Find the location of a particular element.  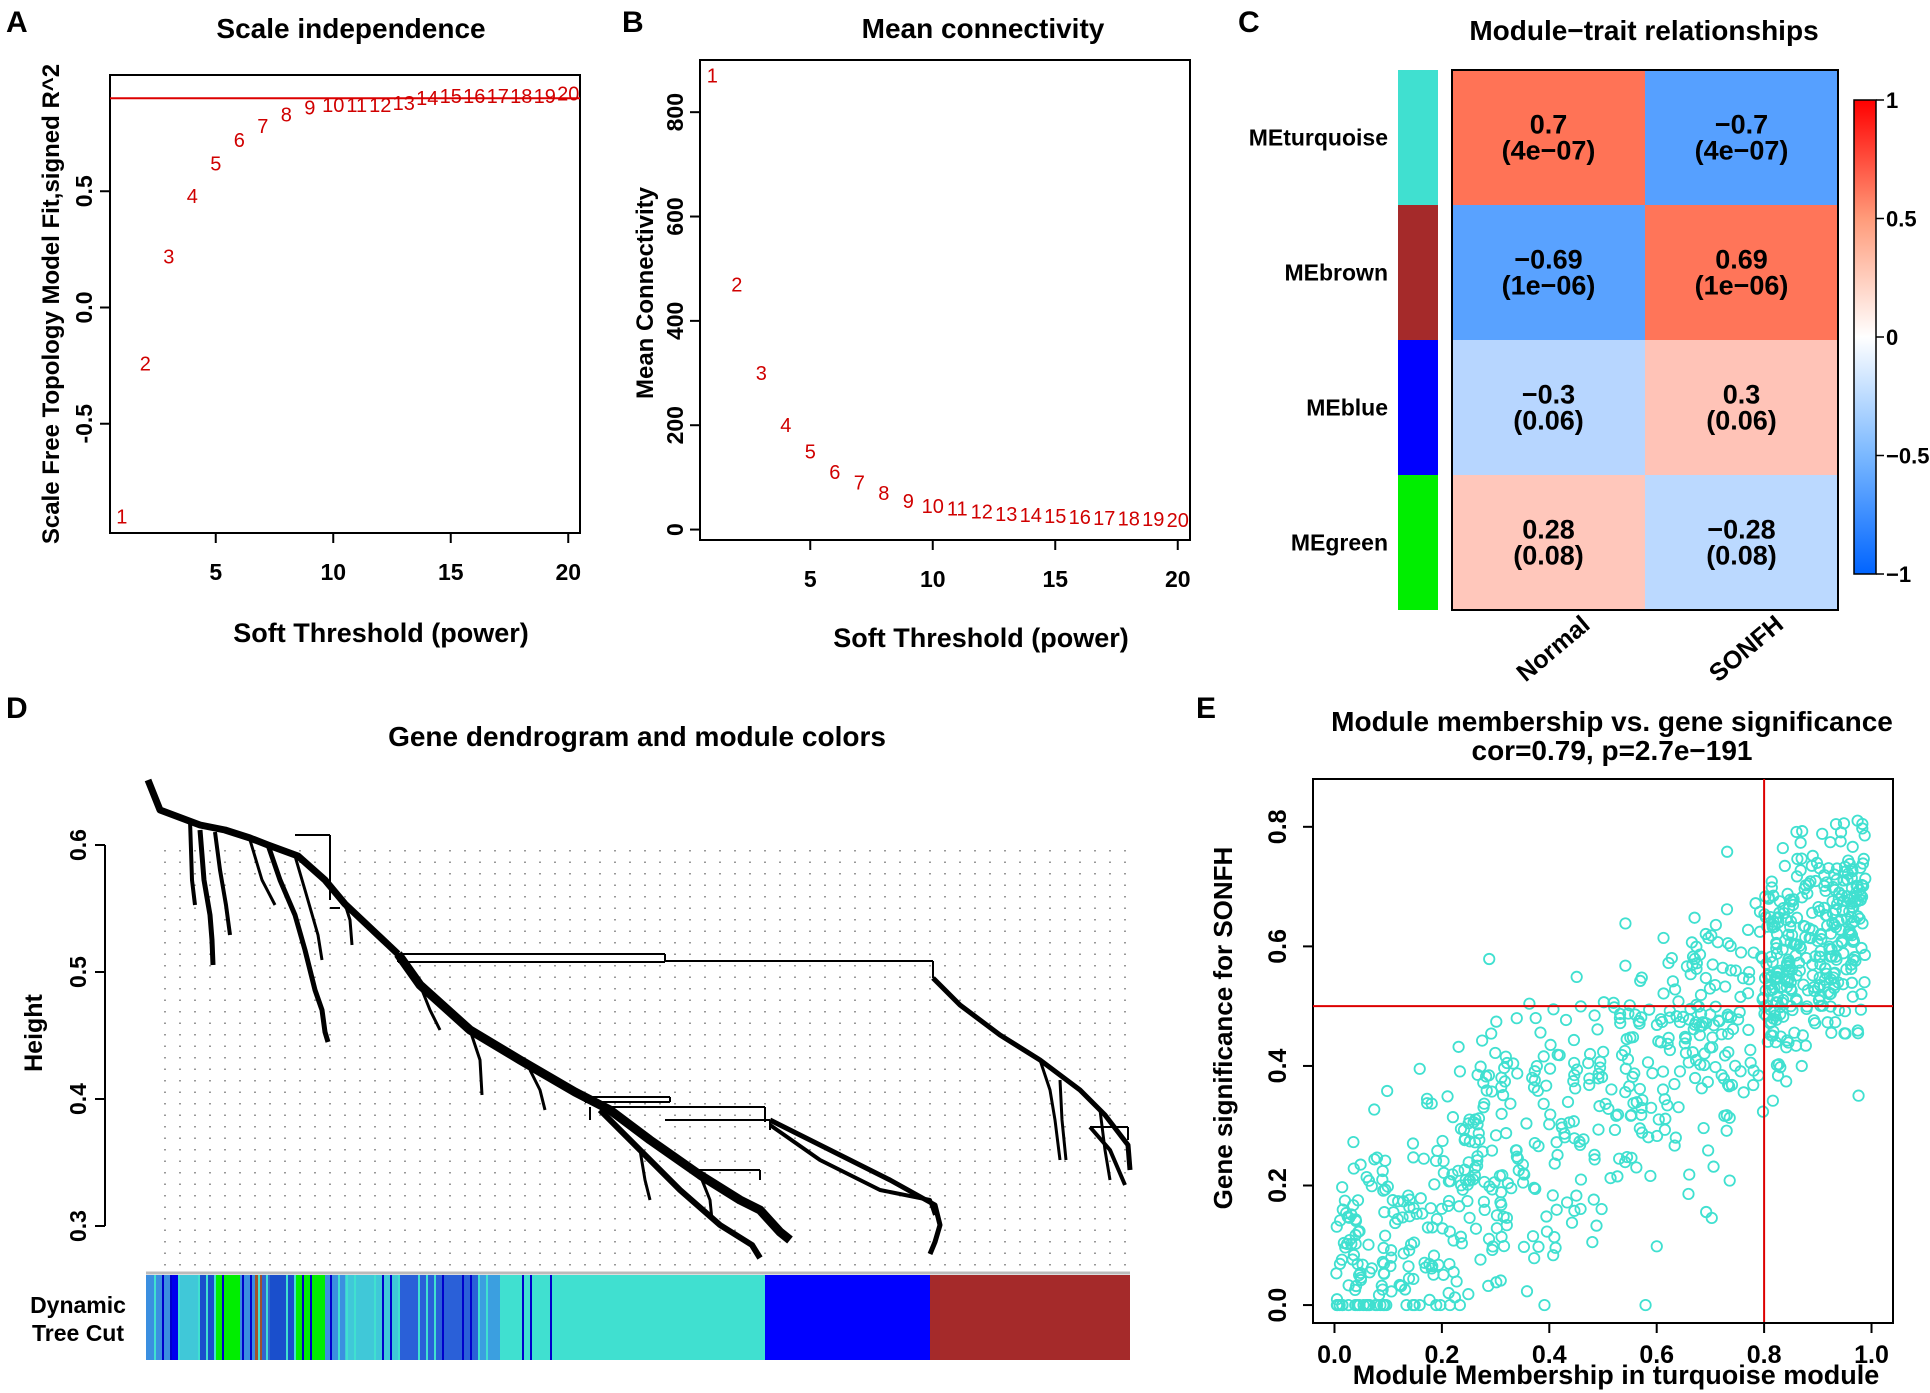

panel-e-y-tick-label: 0.4 is located at coordinates (1278, 1065).